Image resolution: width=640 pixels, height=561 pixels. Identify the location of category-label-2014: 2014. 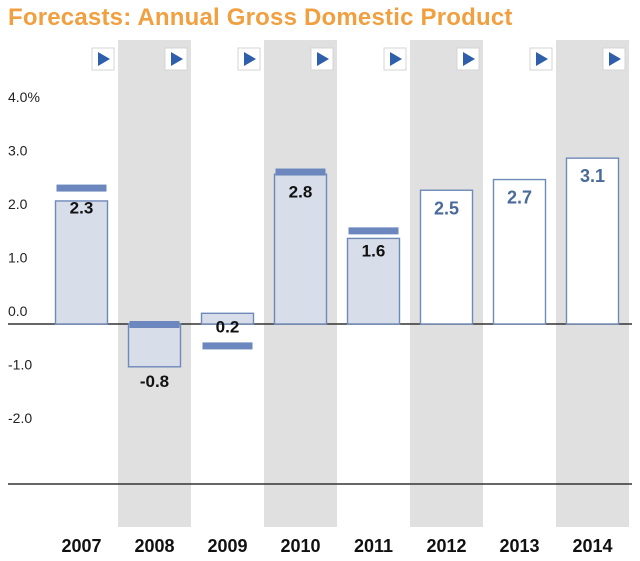
(592, 546).